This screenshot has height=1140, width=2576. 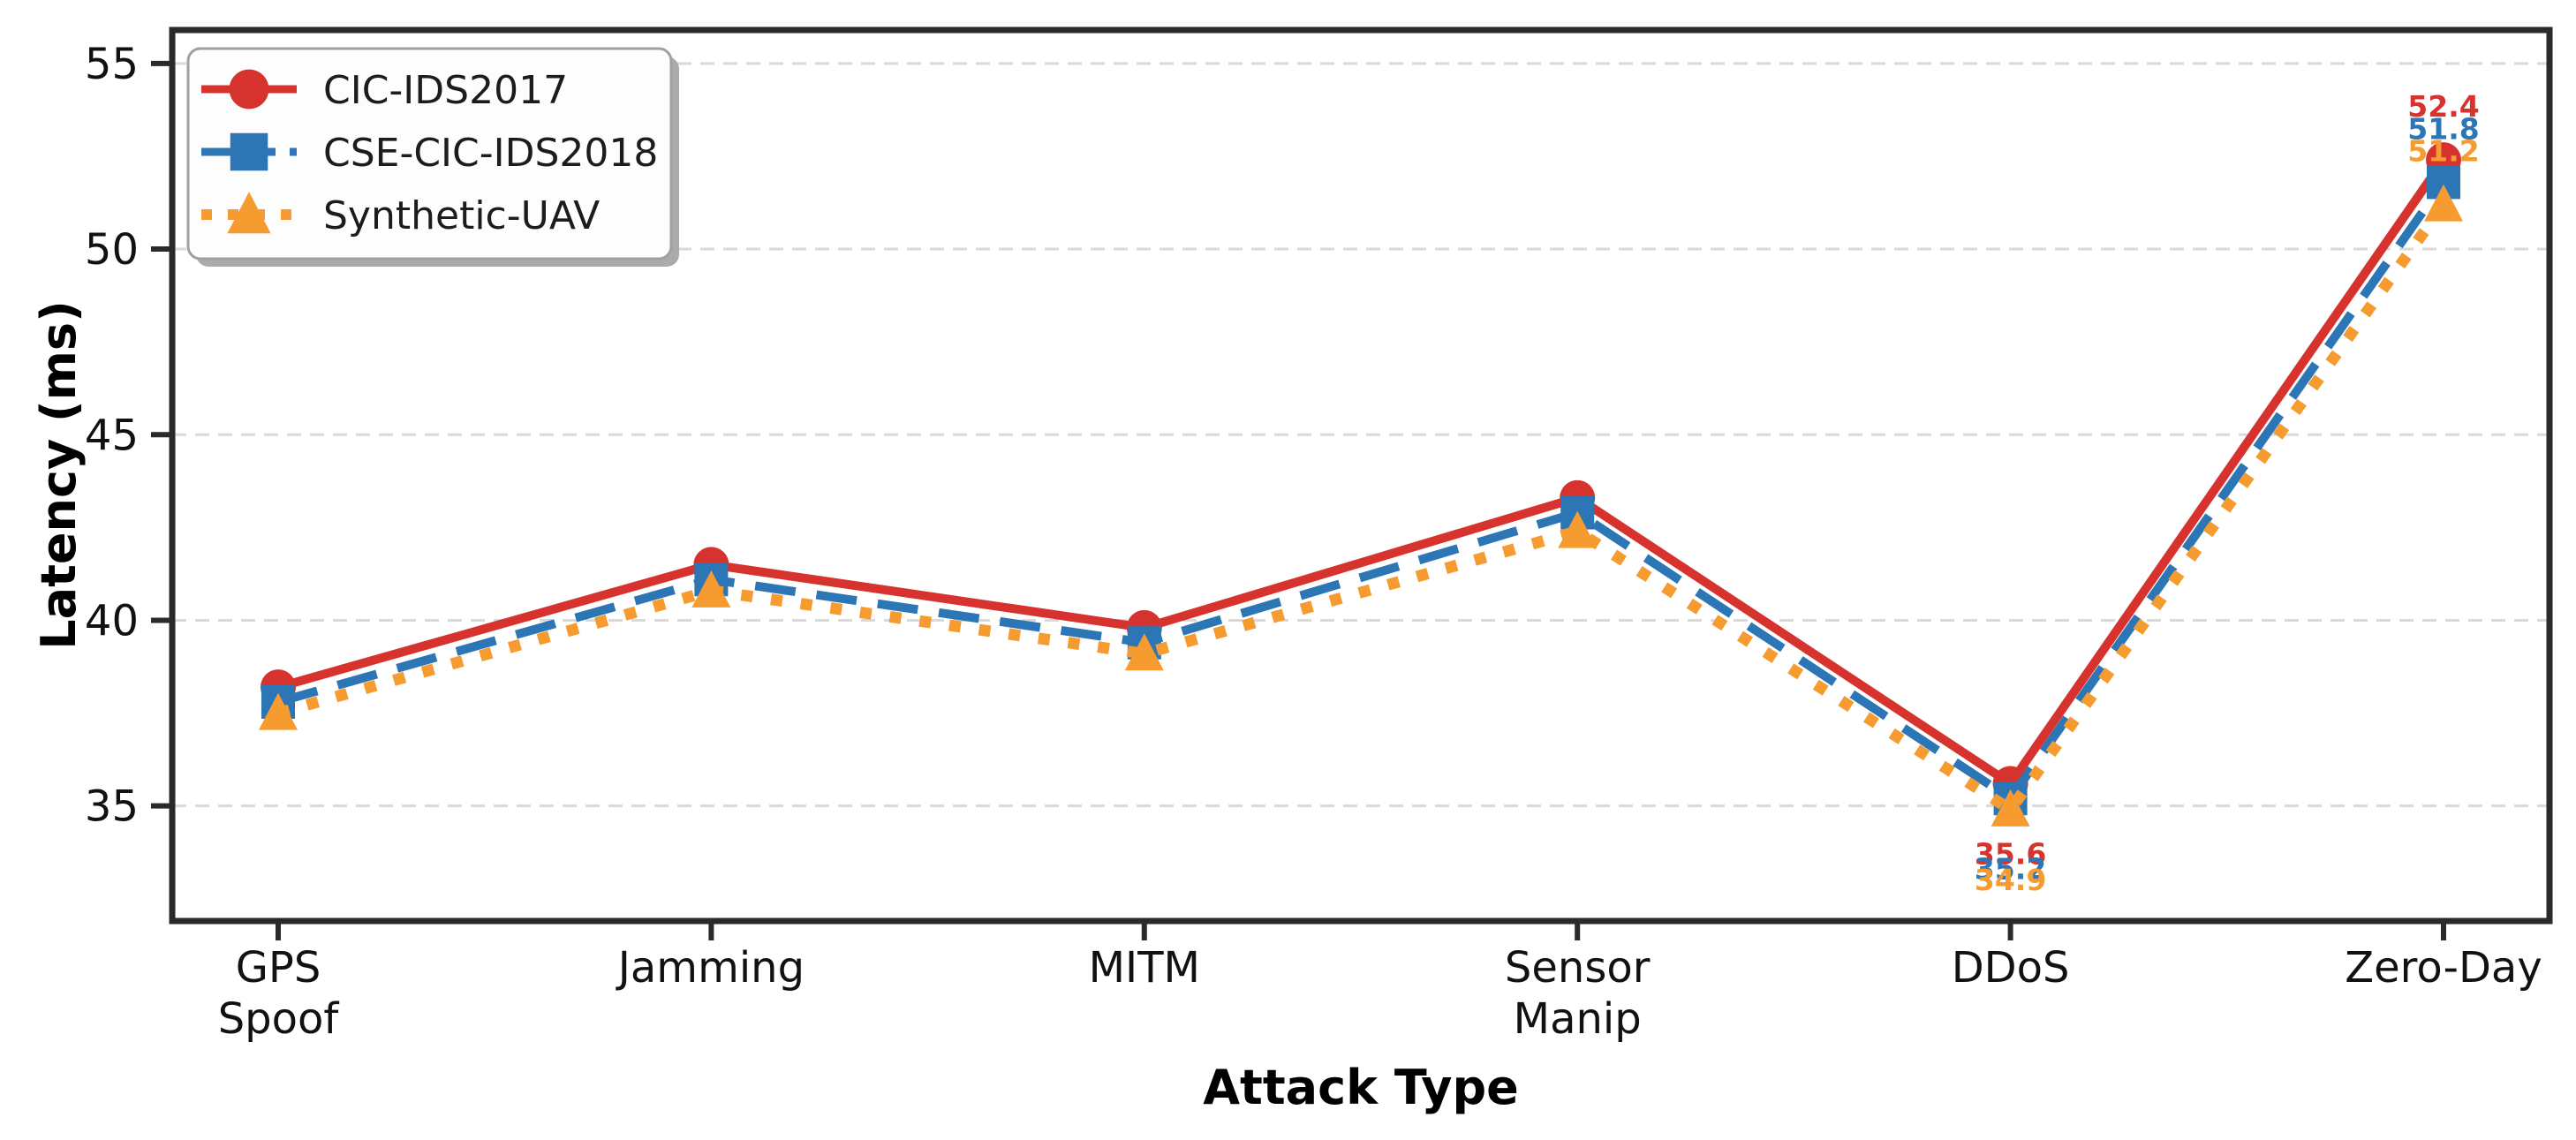 What do you see at coordinates (59, 475) in the screenshot?
I see `y-axis-title: Latency (ms)` at bounding box center [59, 475].